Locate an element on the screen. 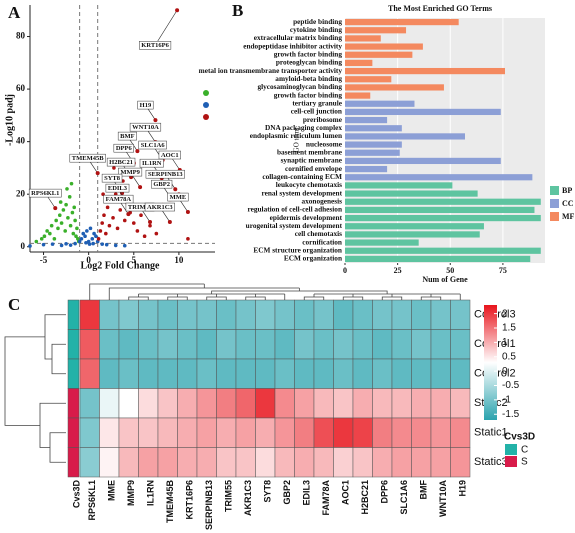 The height and width of the screenshot is (533, 575). x-tick-label: 5 is located at coordinates (134, 260).